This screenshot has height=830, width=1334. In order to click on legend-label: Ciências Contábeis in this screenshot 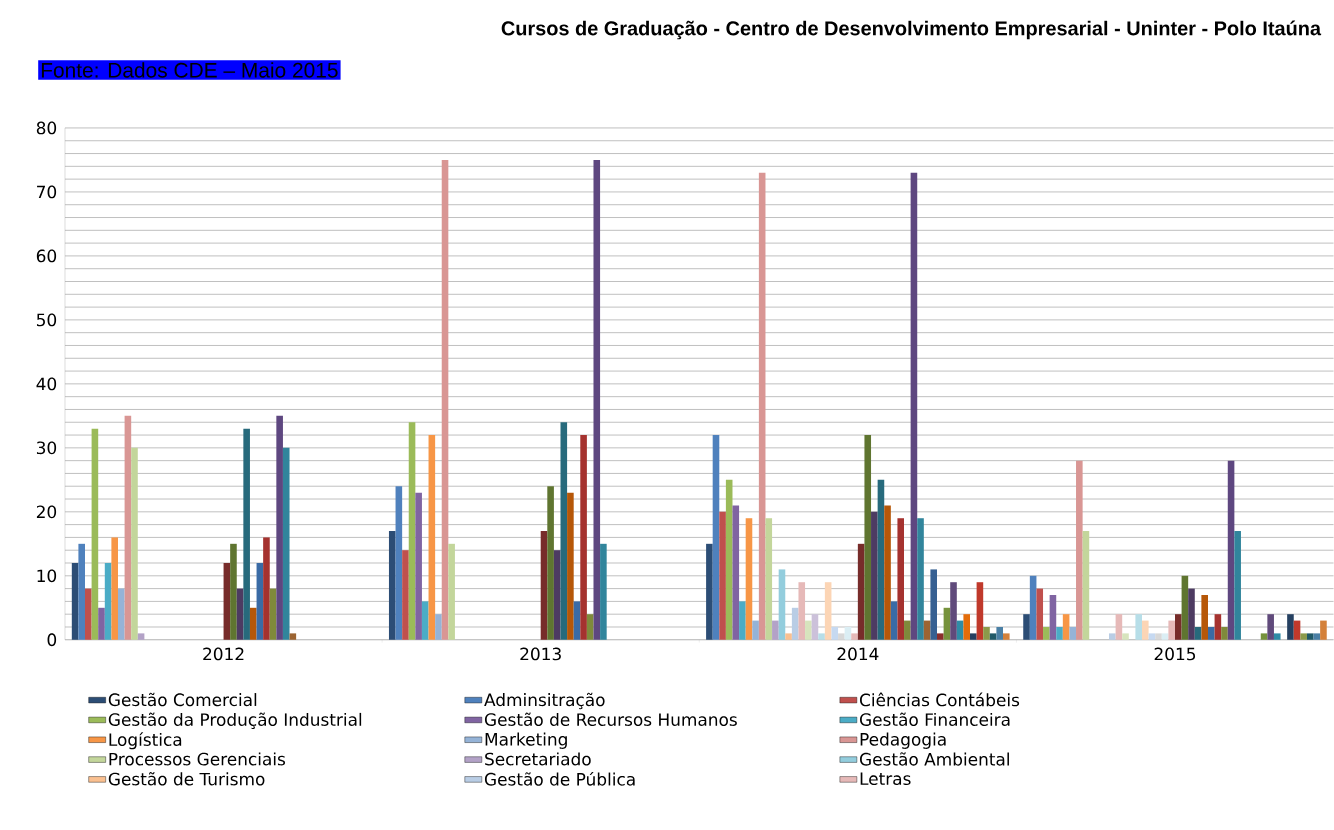, I will do `click(940, 699)`.